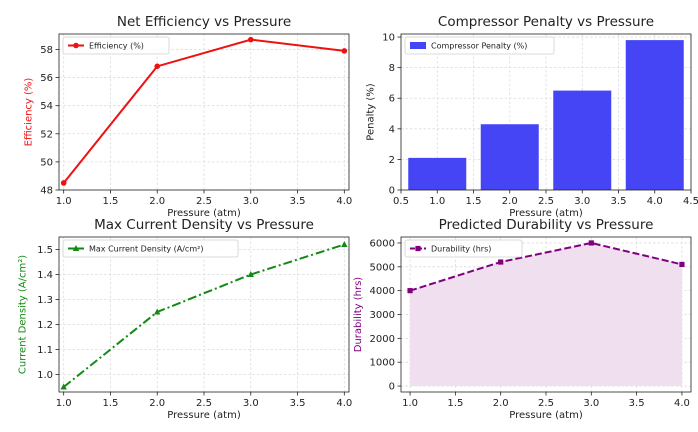  Describe the element at coordinates (45, 325) in the screenshot. I see `y-tick-label: 1.2` at that location.